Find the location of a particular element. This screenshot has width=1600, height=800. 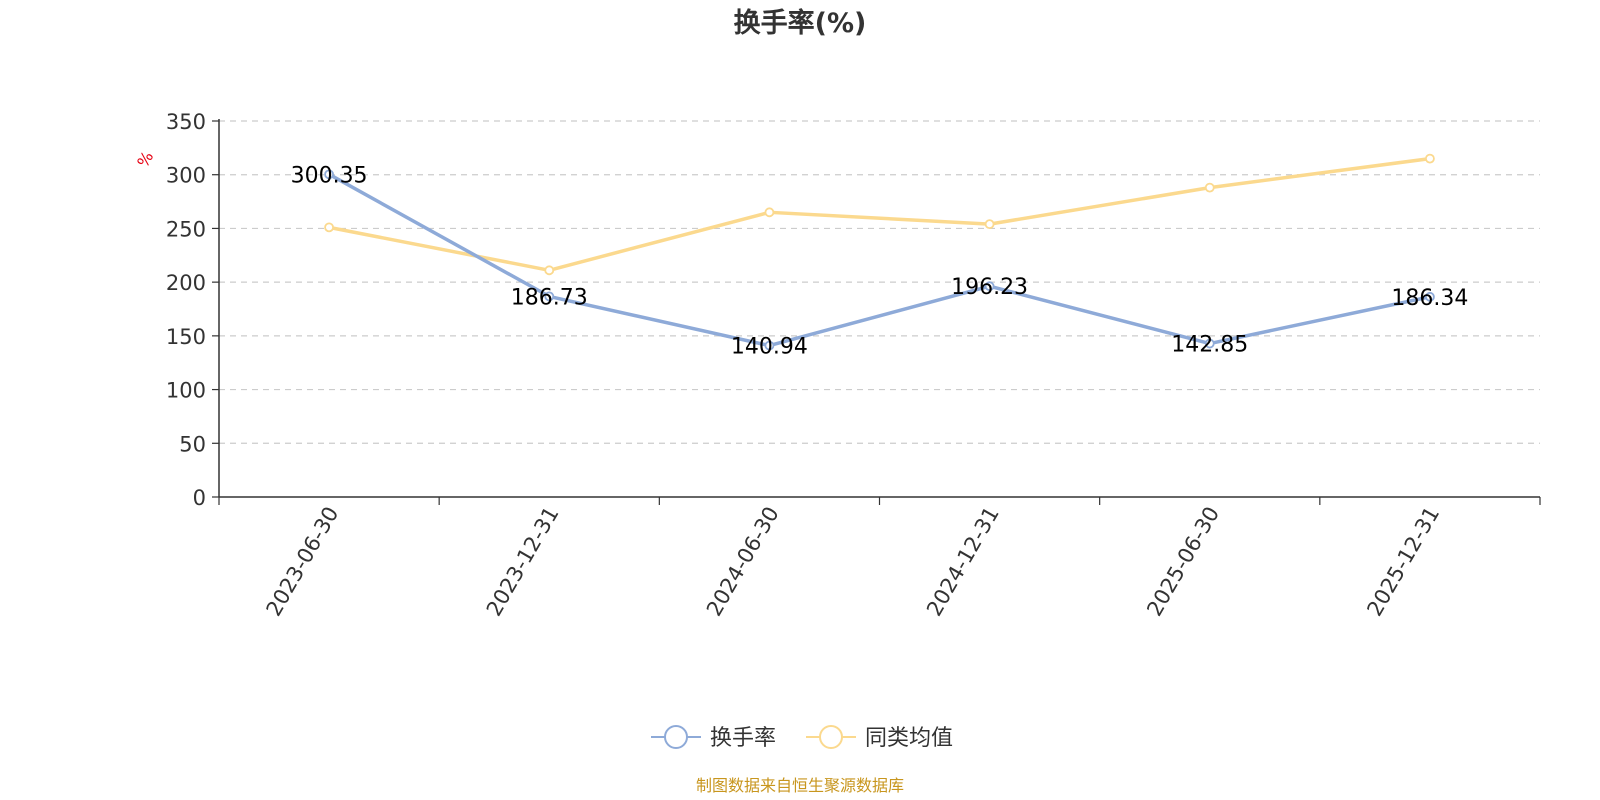

x-tick-label: 2023-06-30 is located at coordinates (303, 562).